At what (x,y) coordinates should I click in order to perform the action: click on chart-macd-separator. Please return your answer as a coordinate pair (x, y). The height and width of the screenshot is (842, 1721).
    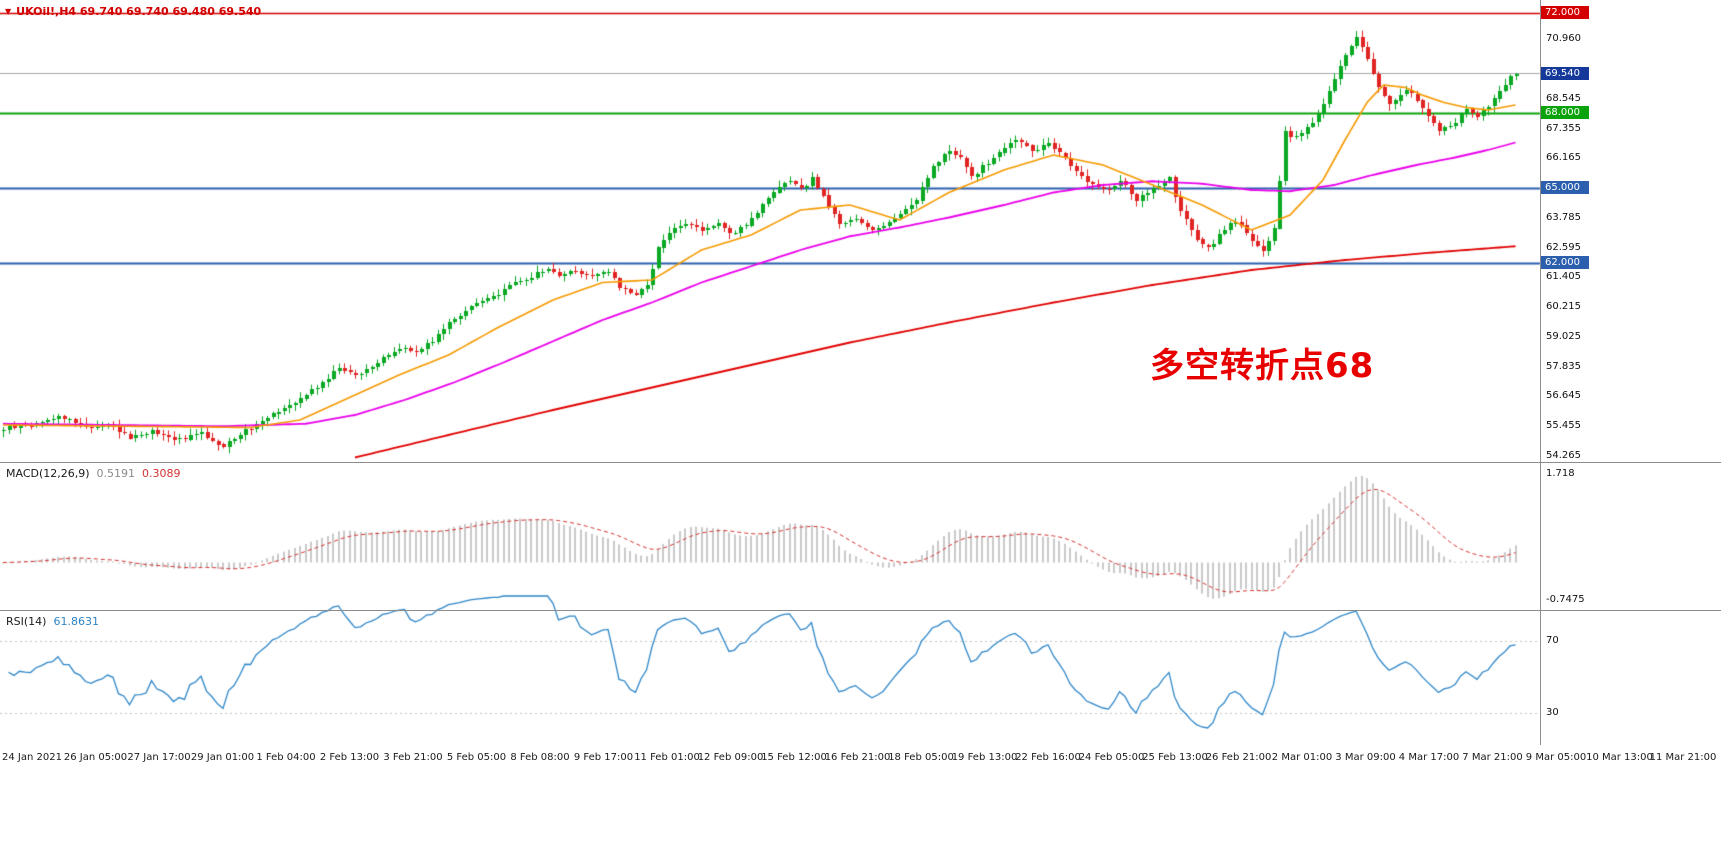
    Looking at the image, I should click on (860, 462).